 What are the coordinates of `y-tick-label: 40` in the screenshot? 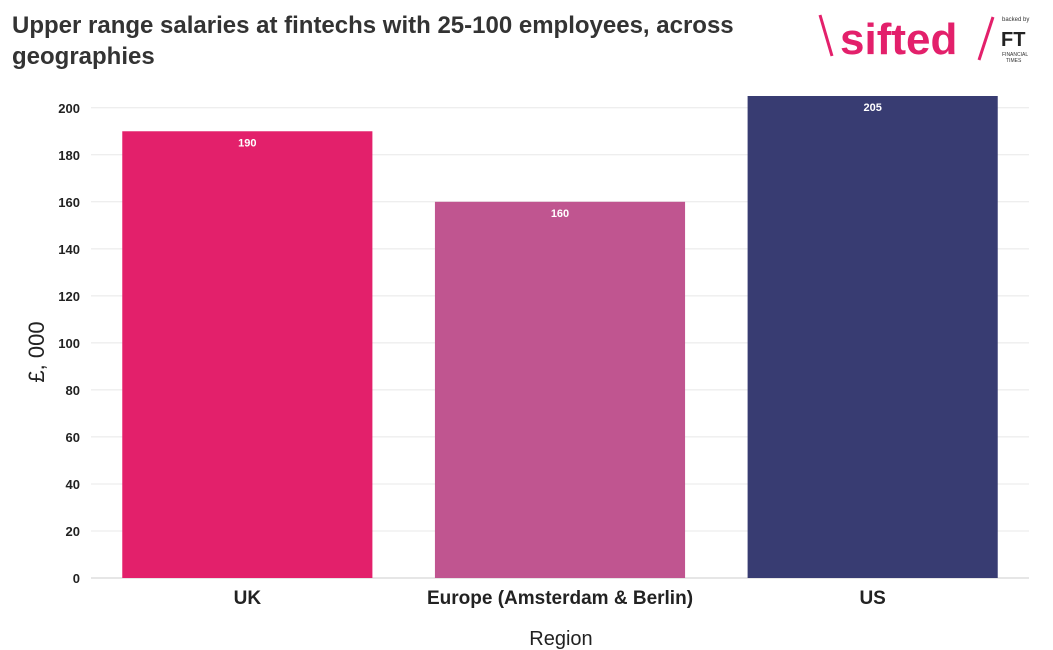 It's located at (73, 484).